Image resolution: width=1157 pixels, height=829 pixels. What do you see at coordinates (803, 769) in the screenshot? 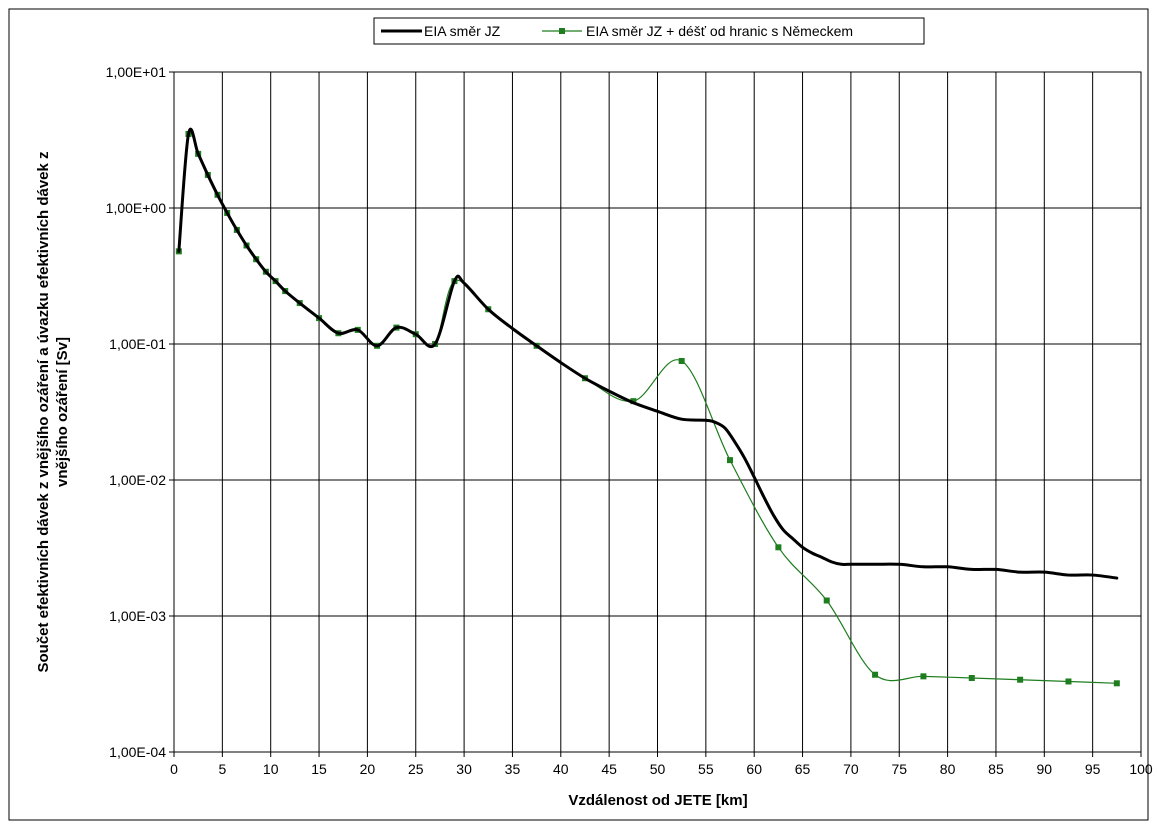
I see `x-tick-label: 65` at bounding box center [803, 769].